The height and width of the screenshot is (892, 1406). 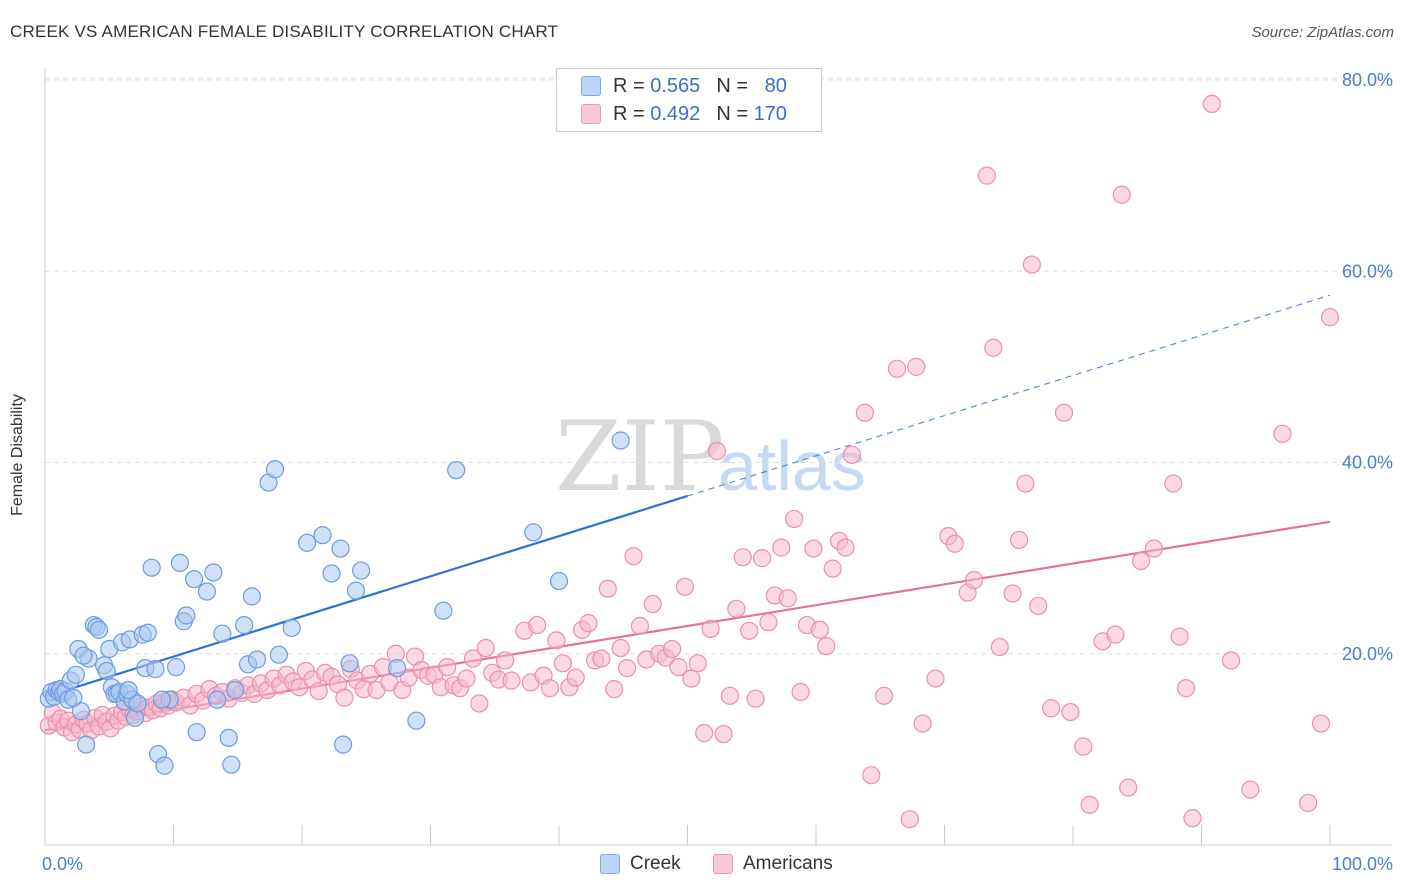 I want to click on legend-row-creek: R = 0.565 N = 80, so click(x=684, y=86).